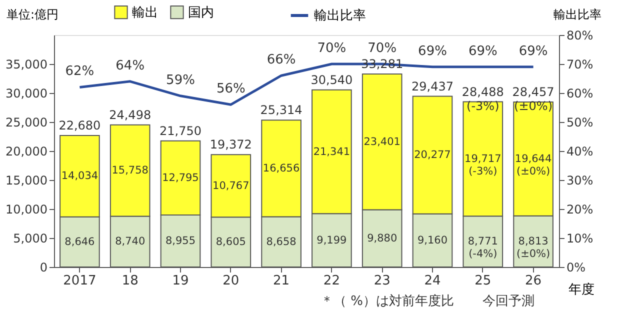 This screenshot has width=640, height=325. I want to click on y2-tick-label: 20%, so click(580, 209).